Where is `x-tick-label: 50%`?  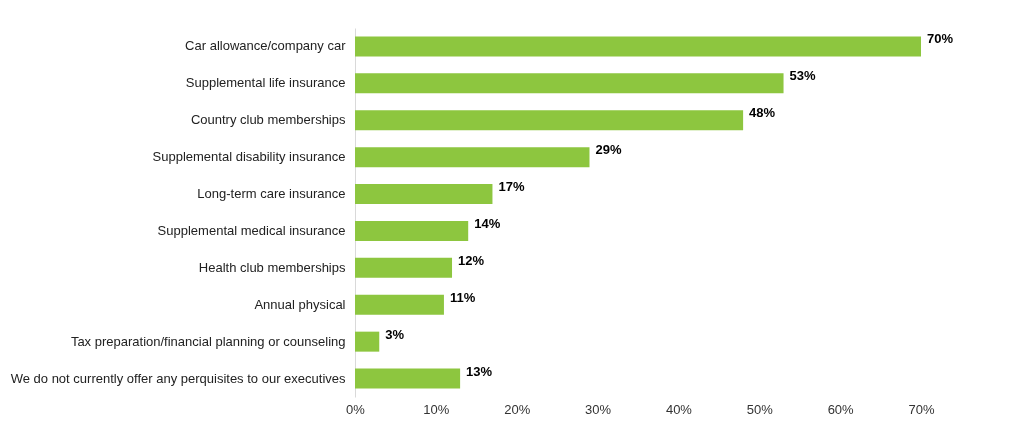
x-tick-label: 50% is located at coordinates (760, 409).